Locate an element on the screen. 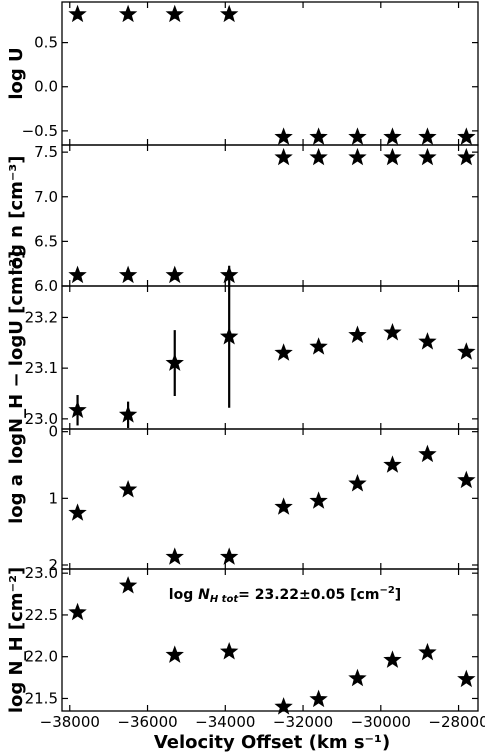 The width and height of the screenshot is (485, 755). y-tick-label: 22.5 is located at coordinates (41, 615).